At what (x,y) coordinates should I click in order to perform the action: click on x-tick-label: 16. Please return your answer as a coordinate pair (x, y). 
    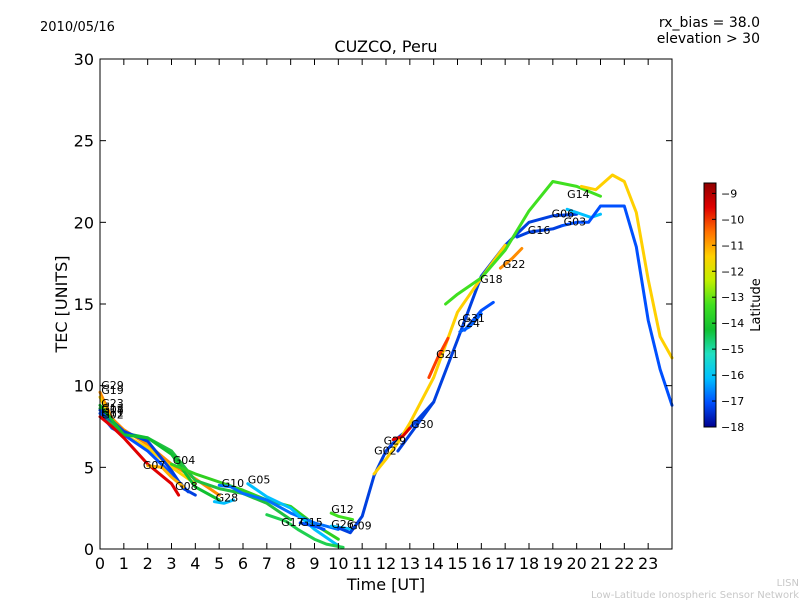
    Looking at the image, I should click on (481, 563).